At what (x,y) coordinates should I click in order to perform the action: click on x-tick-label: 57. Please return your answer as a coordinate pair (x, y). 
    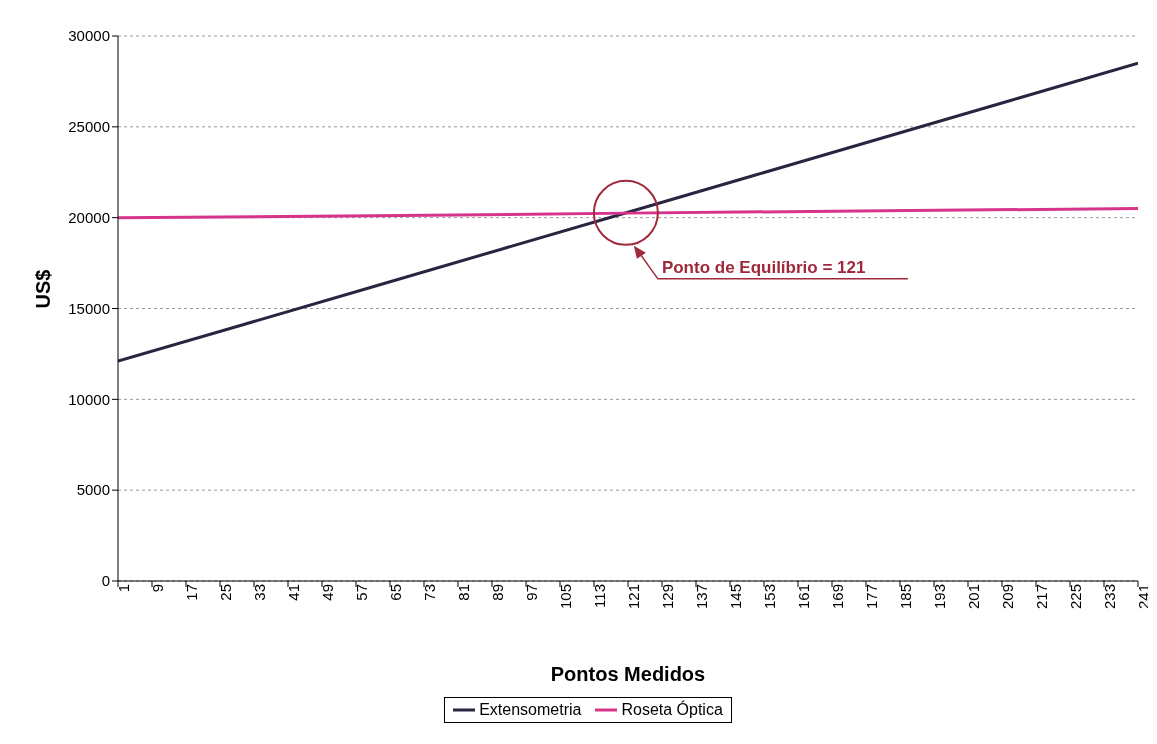
    Looking at the image, I should click on (361, 592).